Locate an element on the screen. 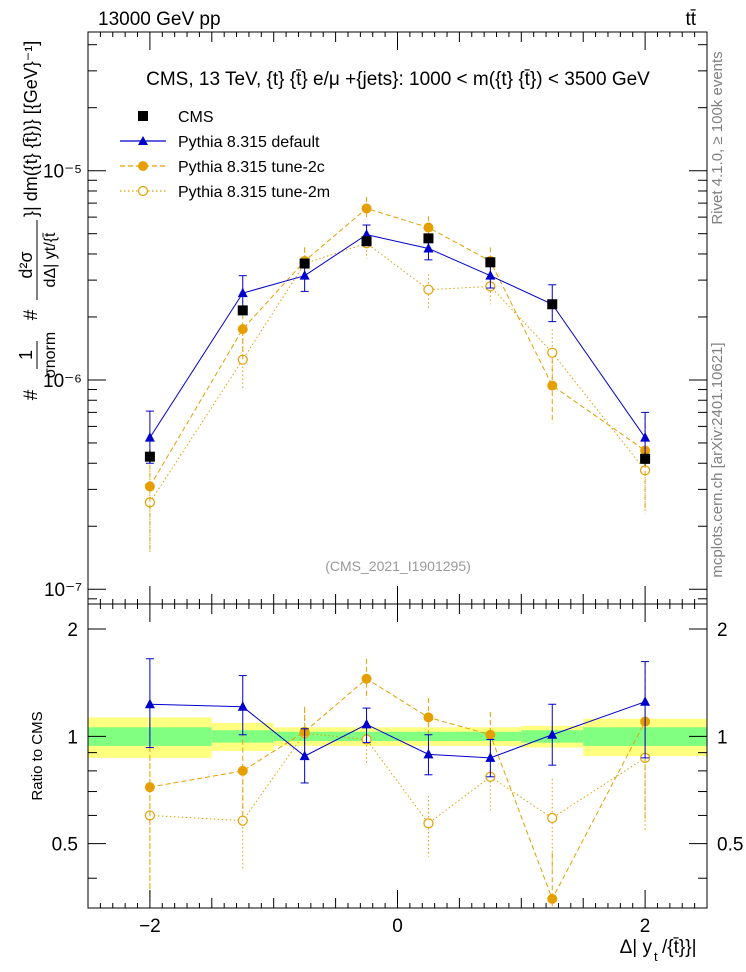  ratio-y-tick-label-right: 2 is located at coordinates (722, 630).